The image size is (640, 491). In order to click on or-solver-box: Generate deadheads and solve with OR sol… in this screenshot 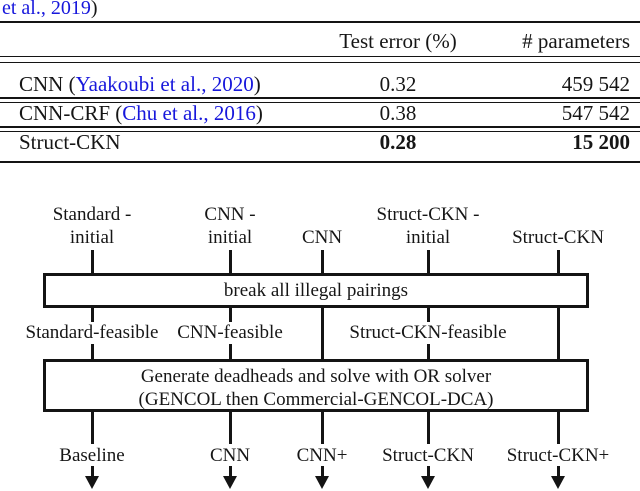, I will do `click(316, 385)`.